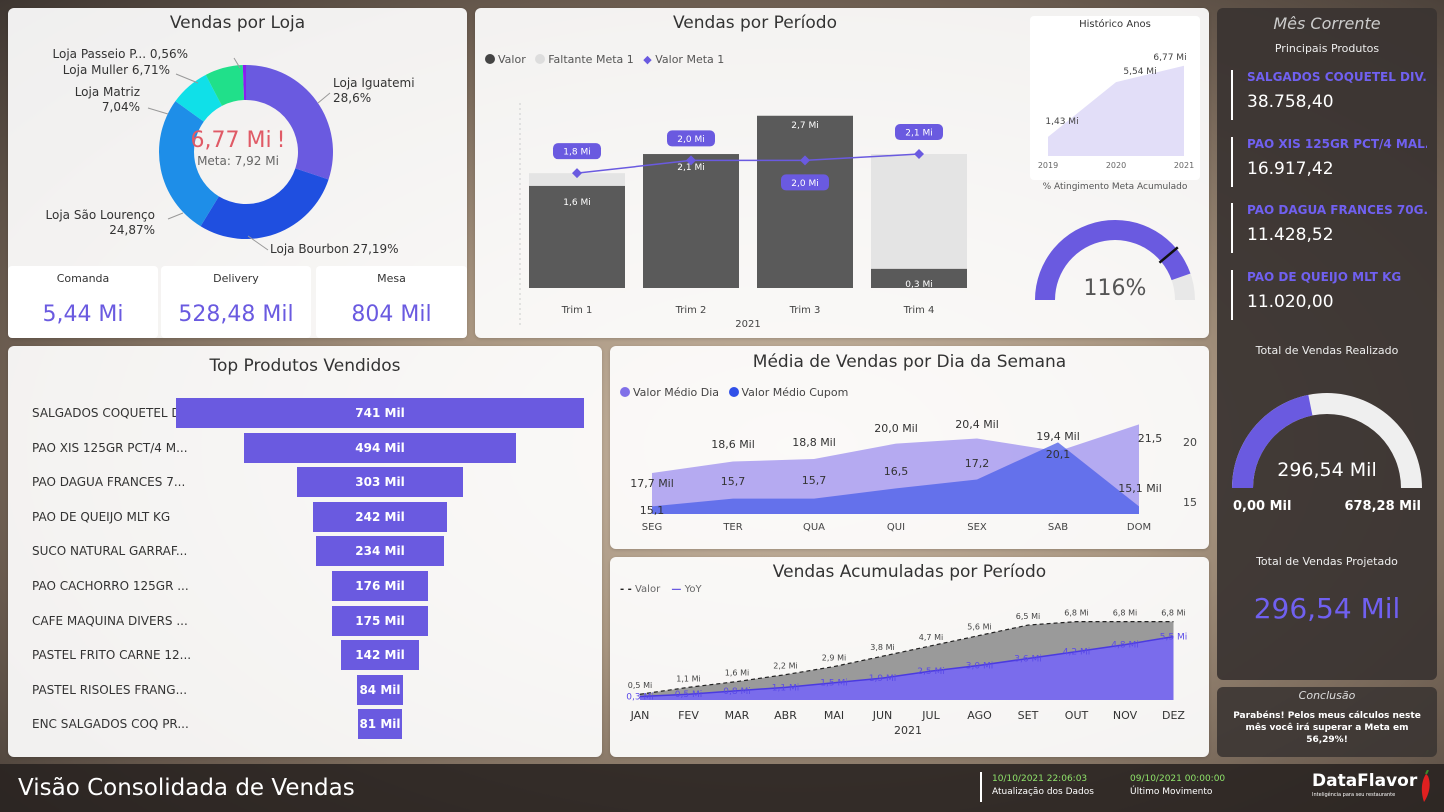 The image size is (1444, 812). What do you see at coordinates (1116, 165) in the screenshot?
I see `historico-tick-1: 2020` at bounding box center [1116, 165].